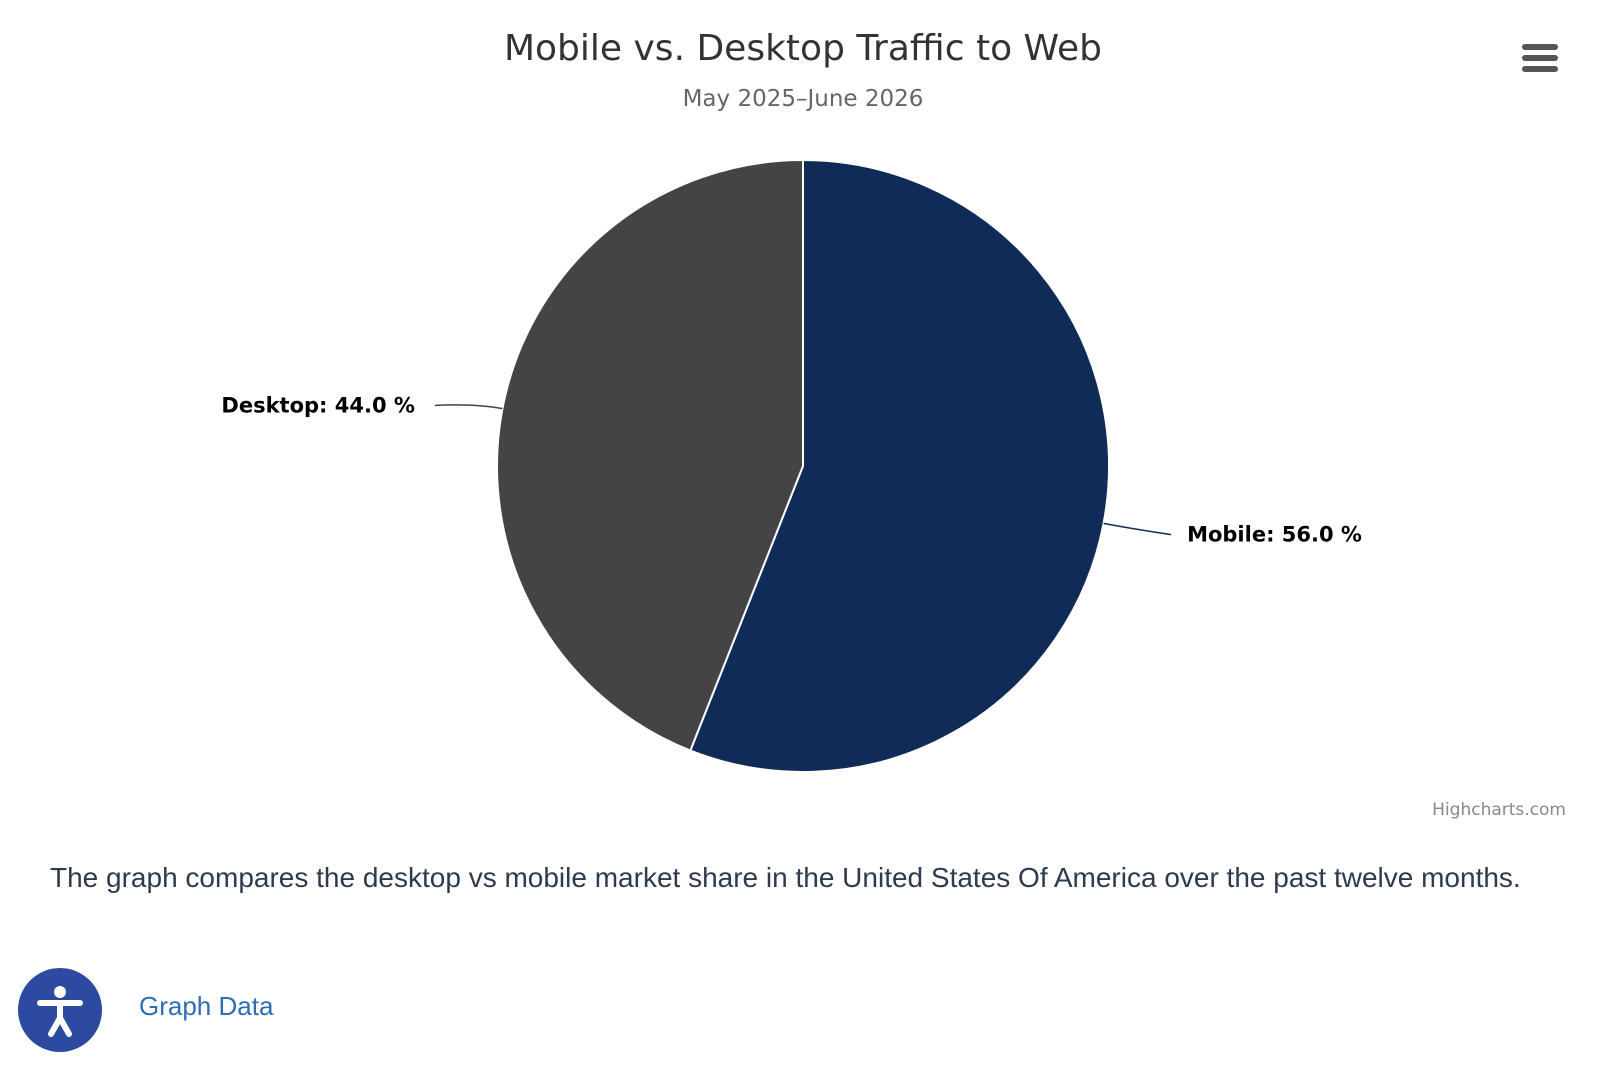 Image resolution: width=1606 pixels, height=1070 pixels. Describe the element at coordinates (318, 405) in the screenshot. I see `data-label-desktop: Desktop: 44.0 %` at that location.